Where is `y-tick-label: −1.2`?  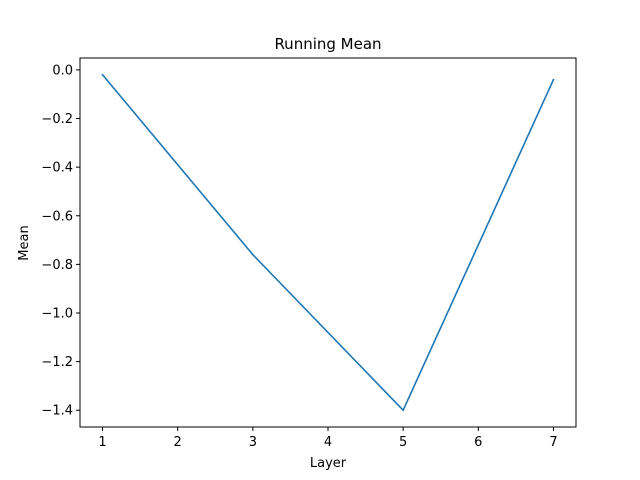
y-tick-label: −1.2 is located at coordinates (57, 362).